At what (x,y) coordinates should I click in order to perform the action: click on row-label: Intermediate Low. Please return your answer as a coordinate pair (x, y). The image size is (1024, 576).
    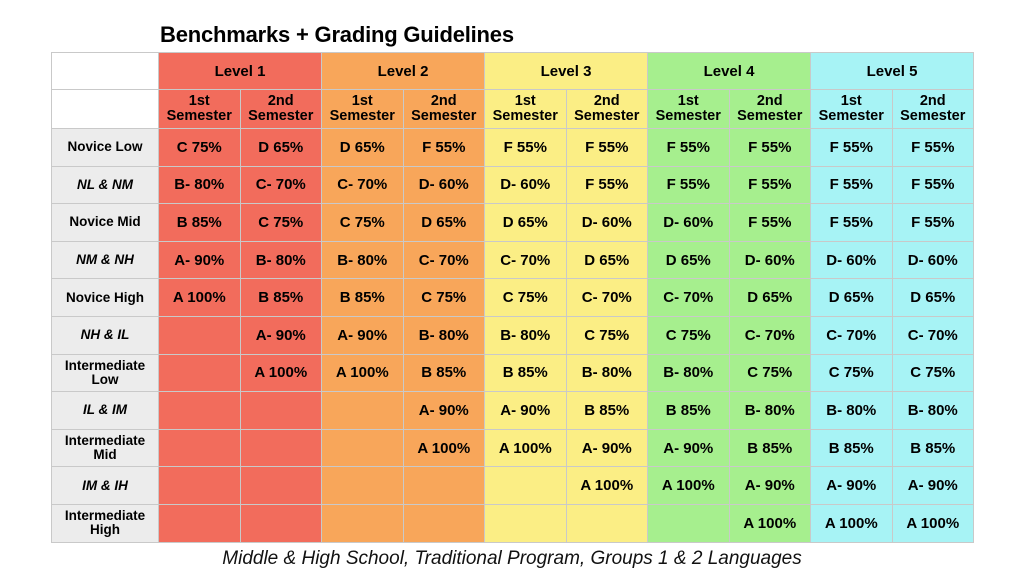
    Looking at the image, I should click on (105, 373).